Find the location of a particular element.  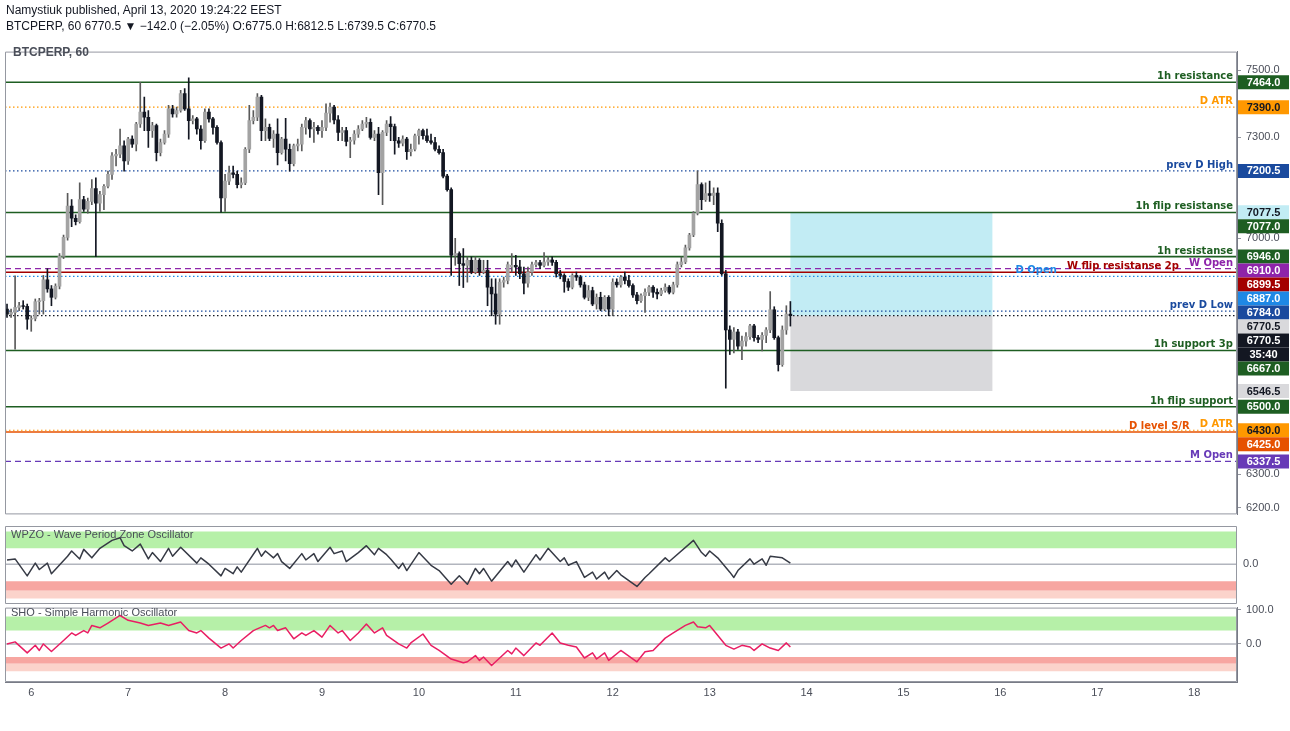

ref-line-label: D level S/R is located at coordinates (1159, 425).